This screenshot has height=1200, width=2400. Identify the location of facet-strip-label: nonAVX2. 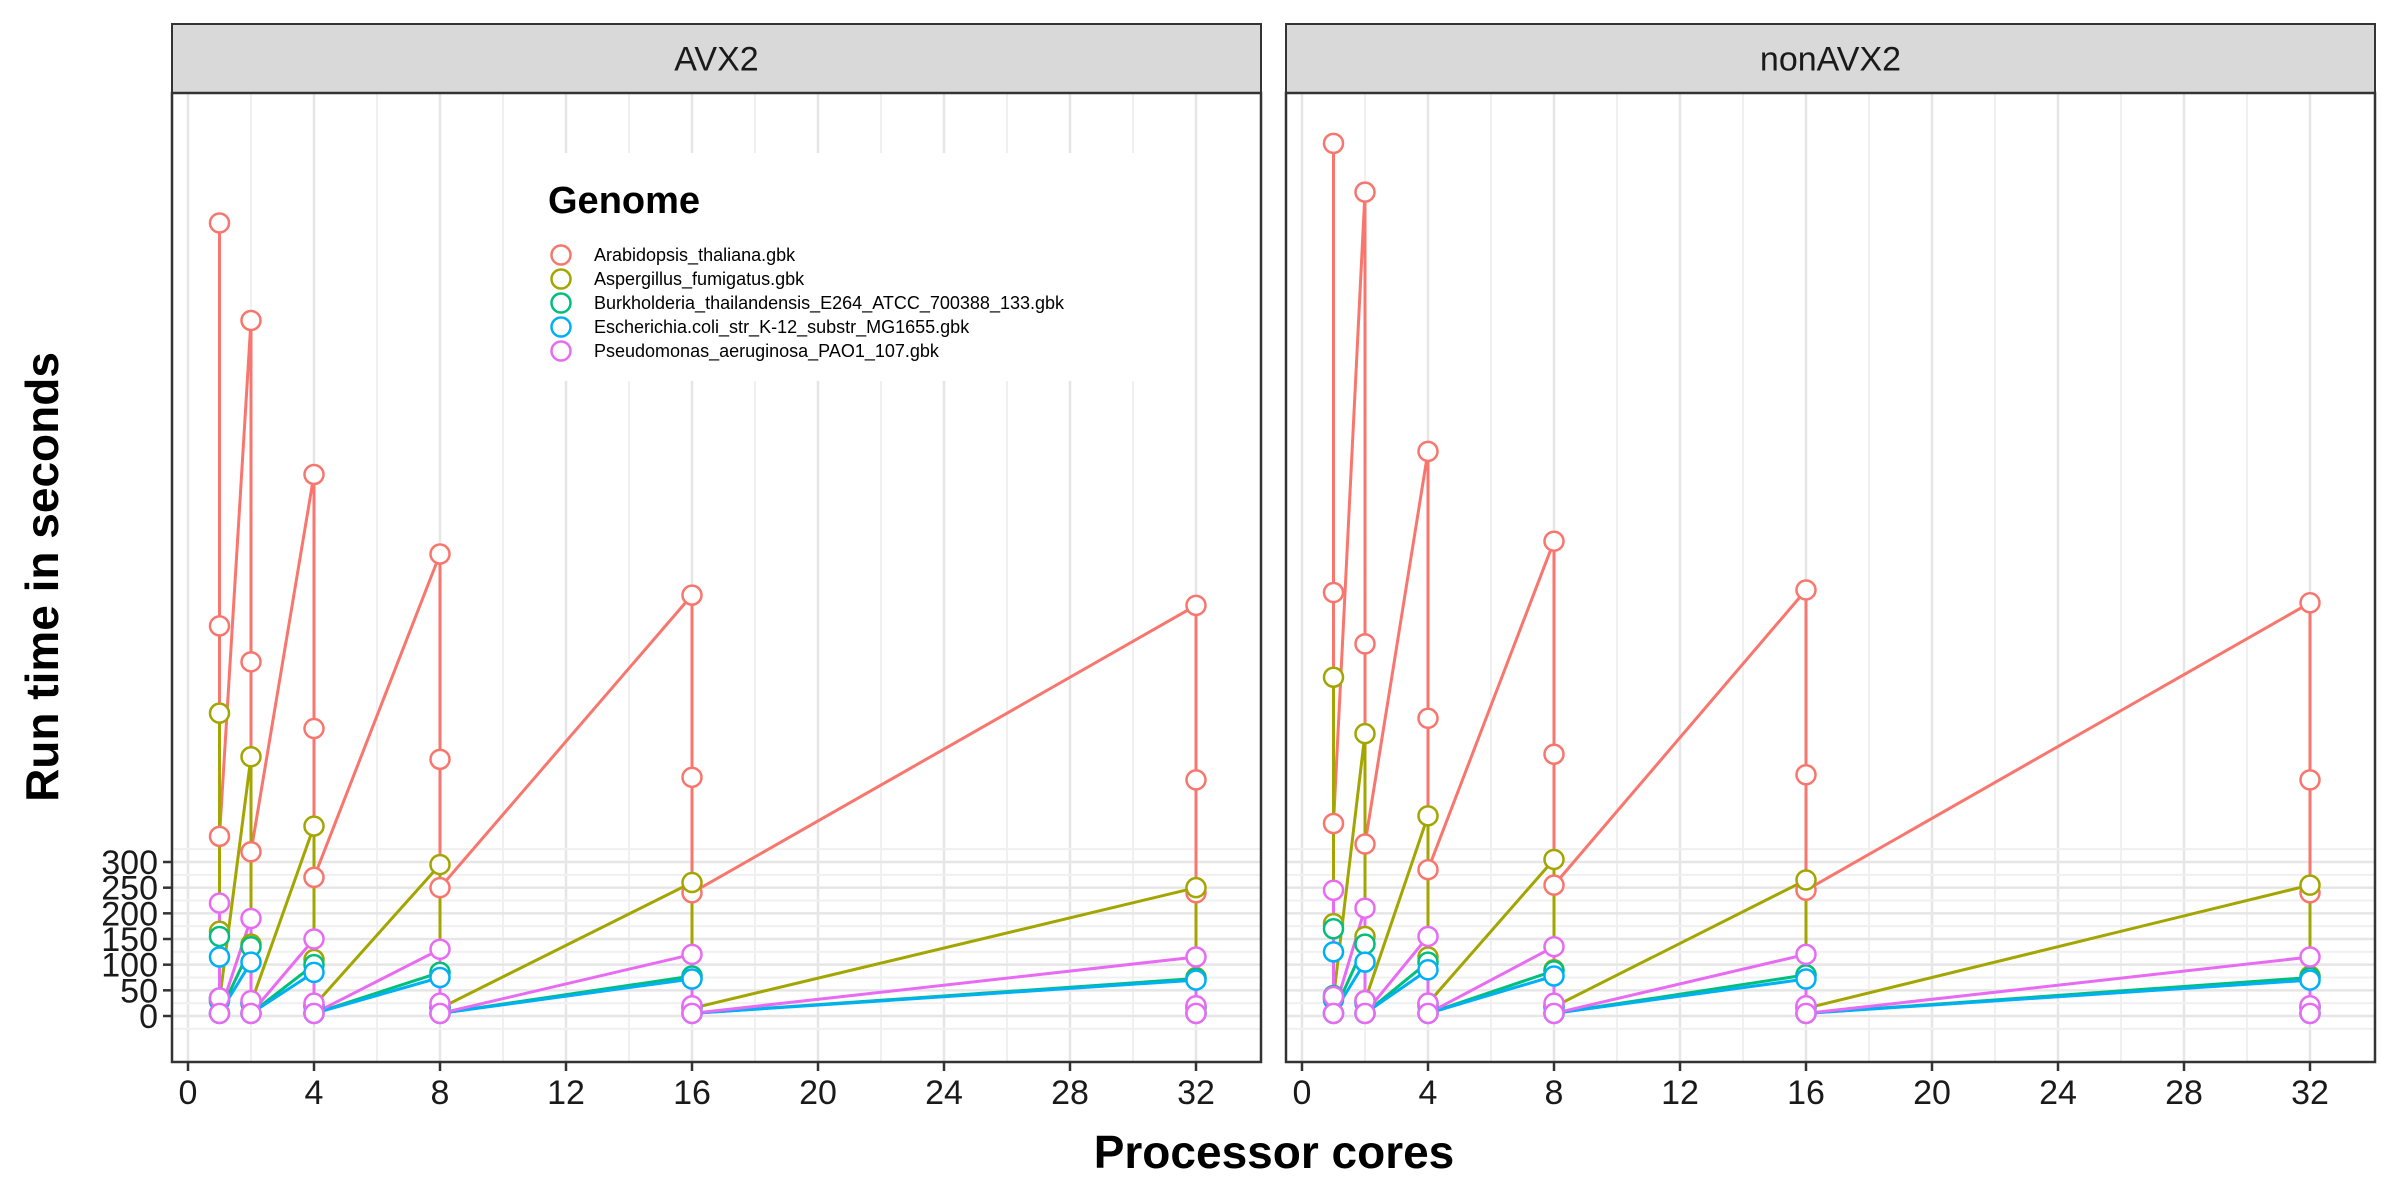
(1830, 60).